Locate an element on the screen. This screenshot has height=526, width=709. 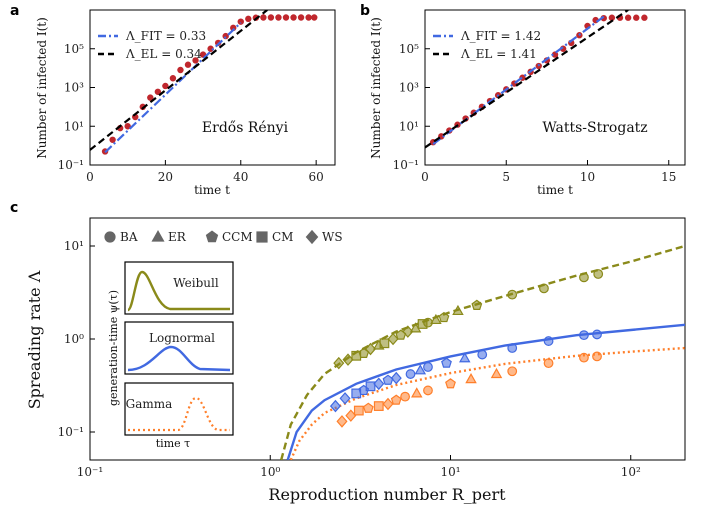
inset-lognormal: Lognormal is located at coordinates (179, 348).